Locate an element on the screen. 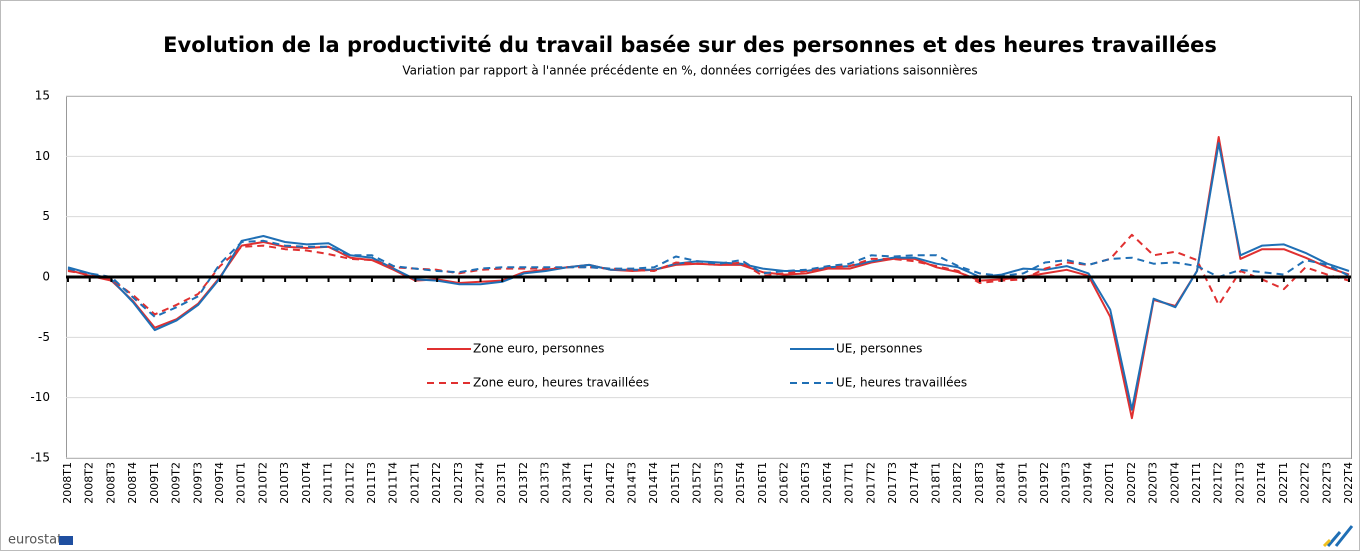 The image size is (1360, 551). y-tick-label: -10 is located at coordinates (40, 397).